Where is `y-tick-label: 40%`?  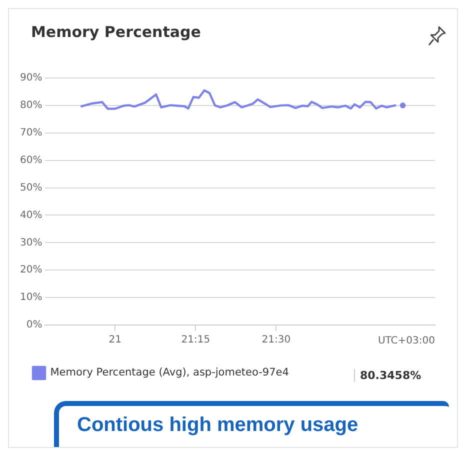
y-tick-label: 40% is located at coordinates (31, 215).